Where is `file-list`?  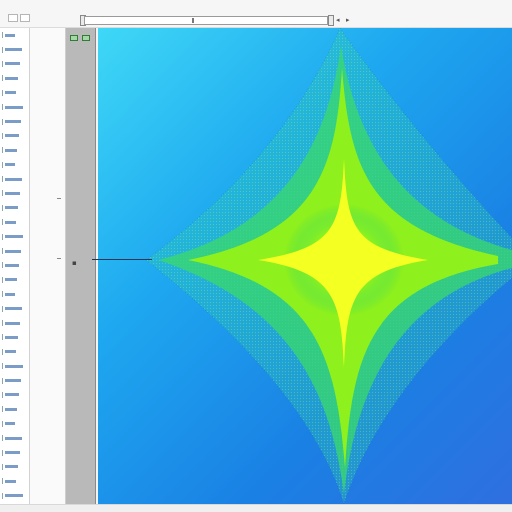 file-list is located at coordinates (15, 266).